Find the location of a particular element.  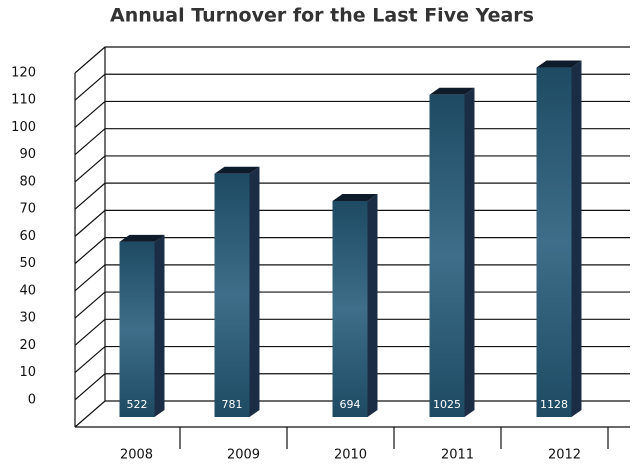

y-tick-label: 120 is located at coordinates (23, 73).